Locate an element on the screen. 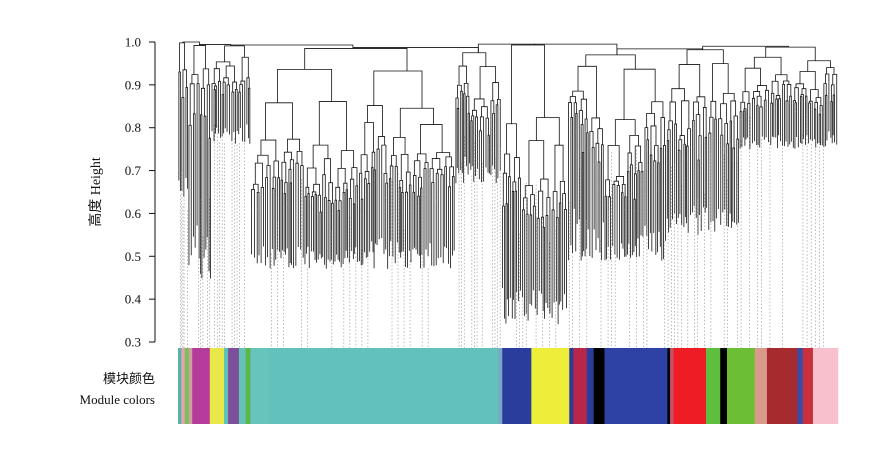  y-tick-label: 0.9 is located at coordinates (133, 84).